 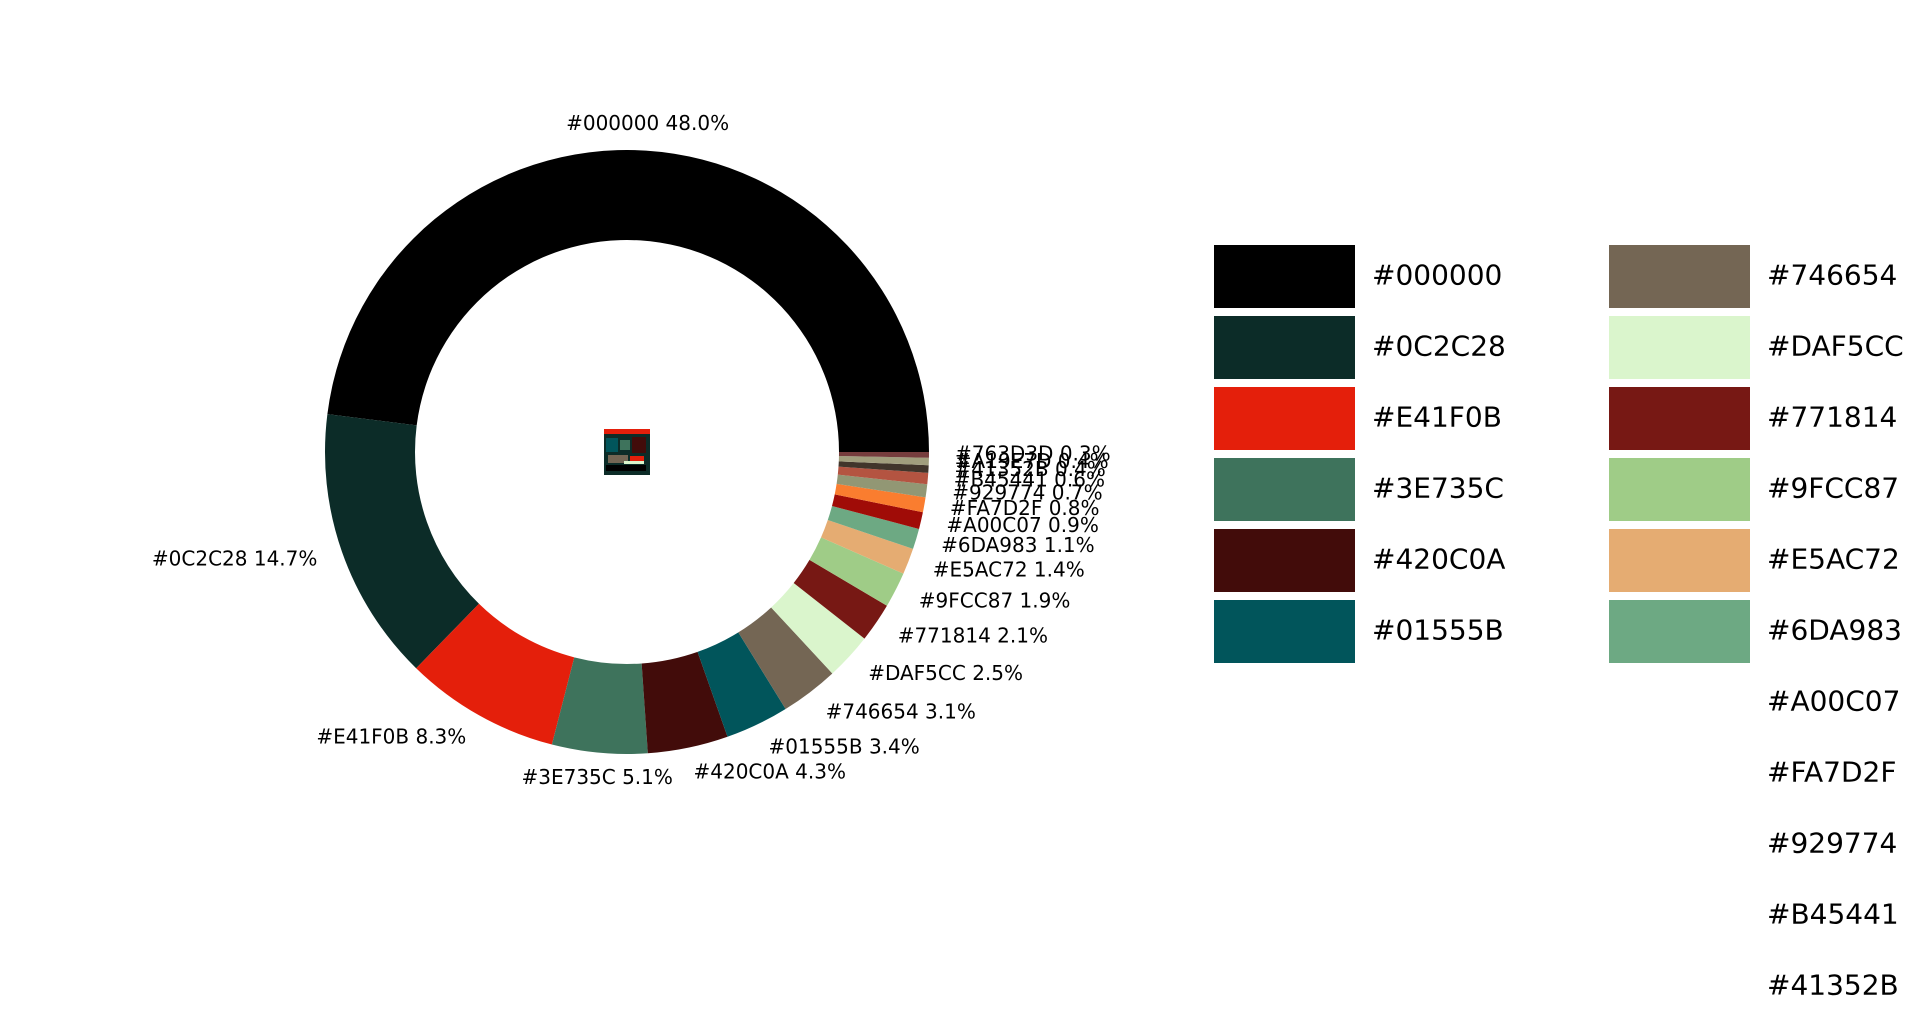 What do you see at coordinates (1437, 275) in the screenshot?
I see `legend-label-000000: #000000` at bounding box center [1437, 275].